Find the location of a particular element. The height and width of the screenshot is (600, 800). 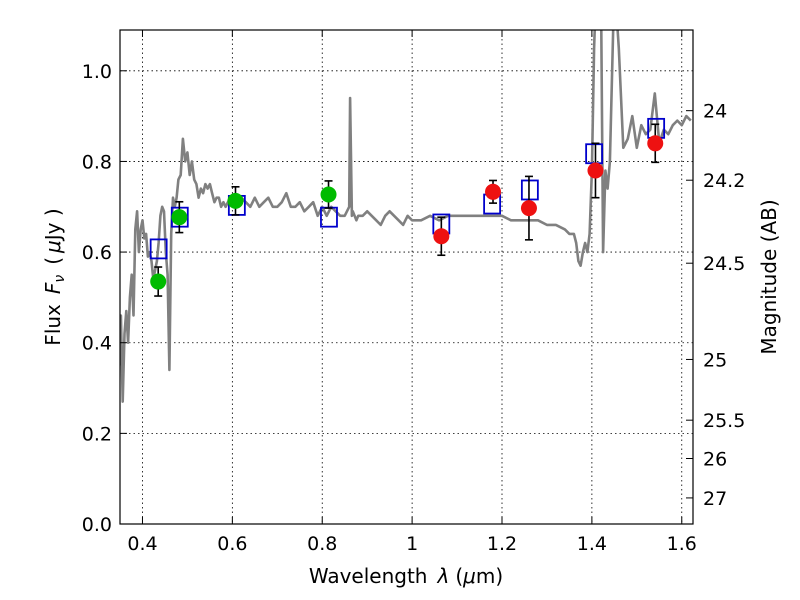

y2-tick-label: 24 is located at coordinates (715, 112).